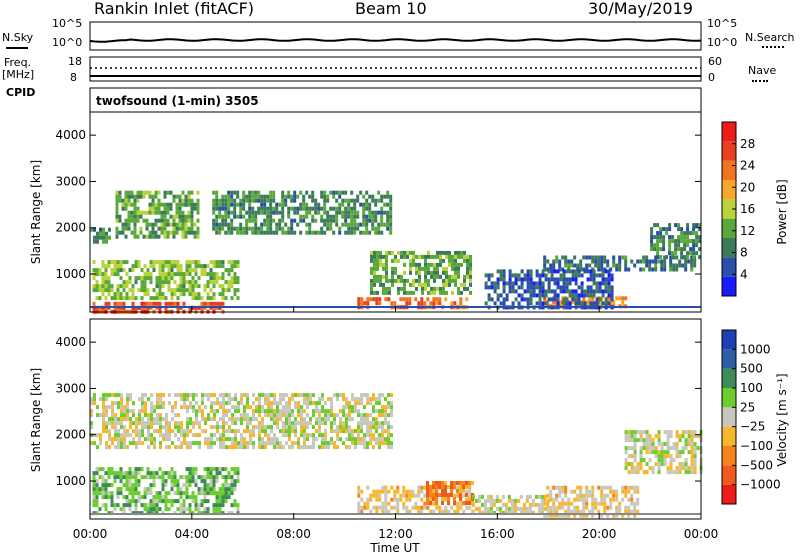 This screenshot has width=800, height=554. Describe the element at coordinates (722, 42) in the screenshot. I see `nsearch-tick-bottom: 10^0` at that location.